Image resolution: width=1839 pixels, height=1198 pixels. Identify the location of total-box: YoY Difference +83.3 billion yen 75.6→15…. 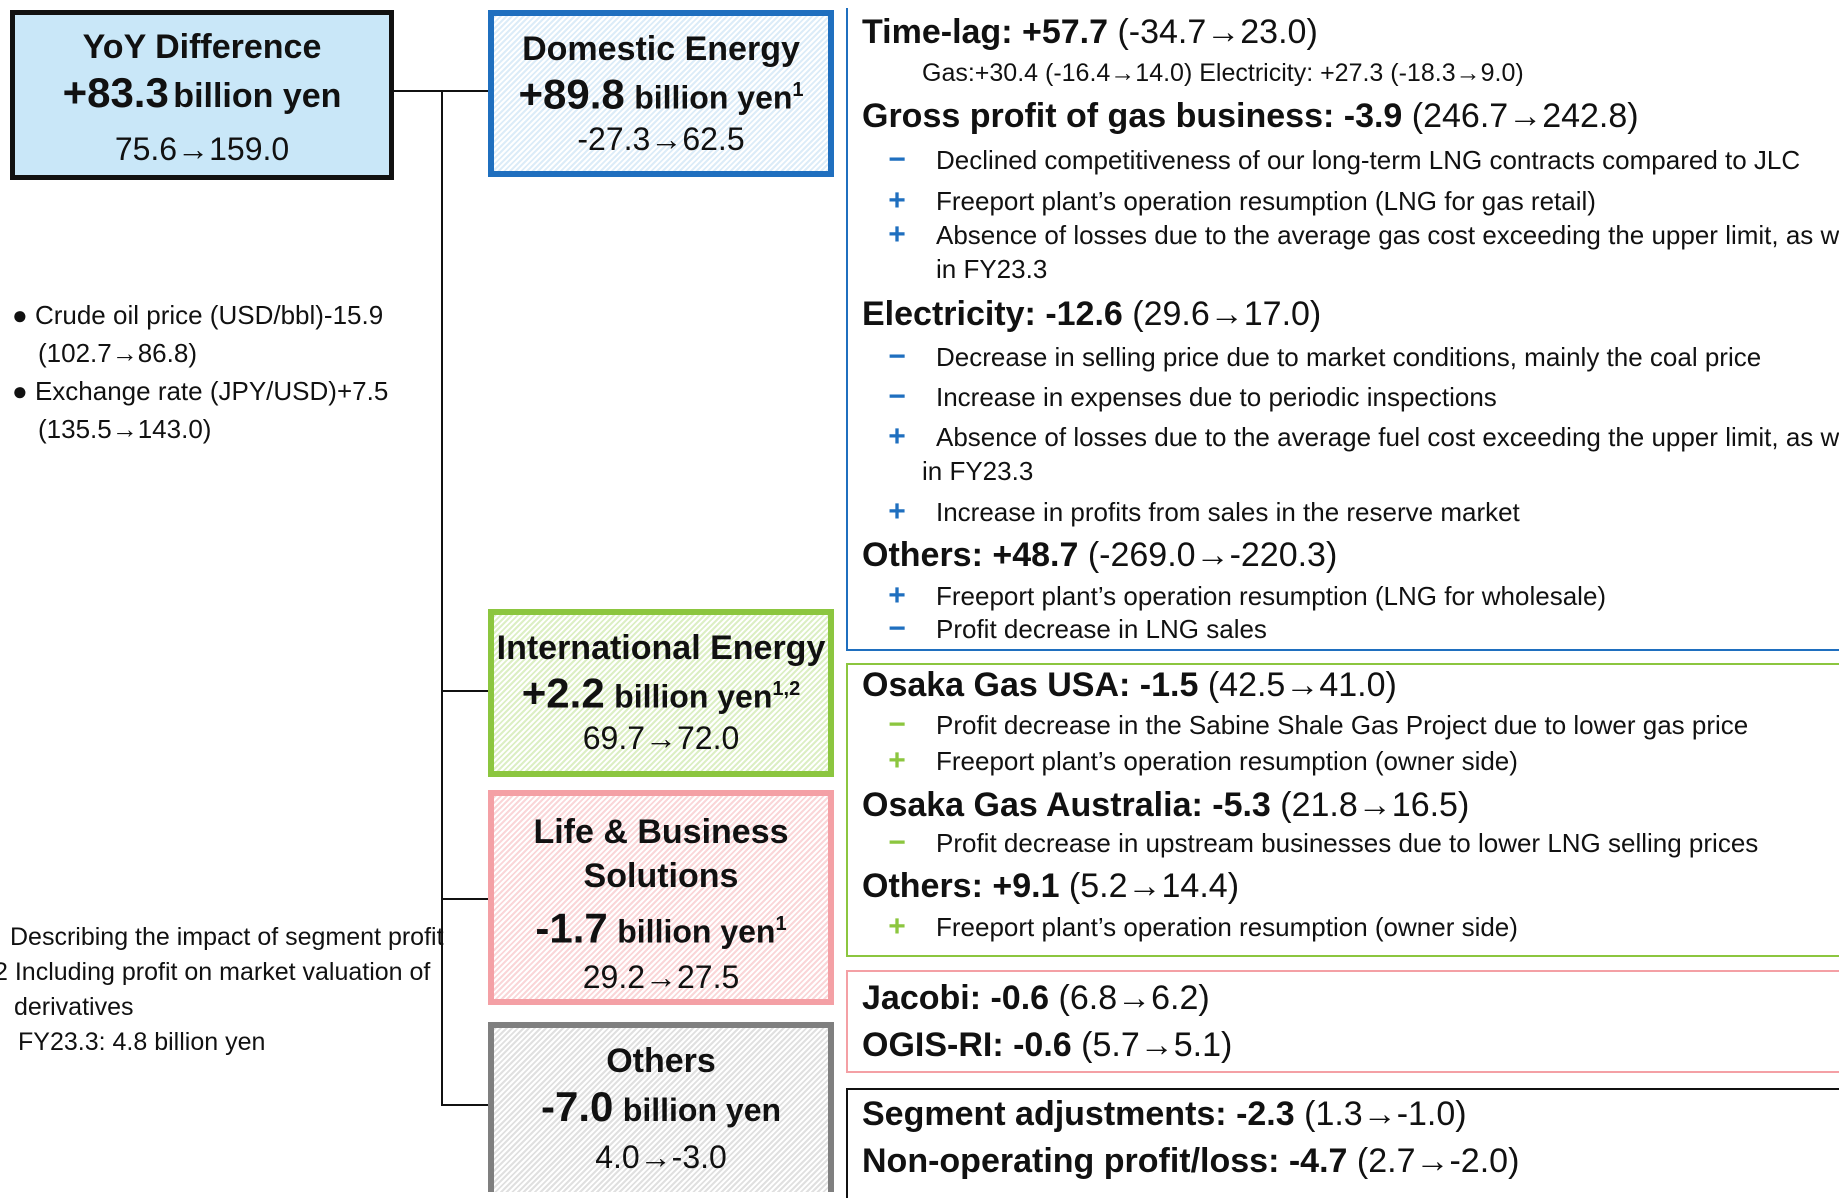
(202, 95).